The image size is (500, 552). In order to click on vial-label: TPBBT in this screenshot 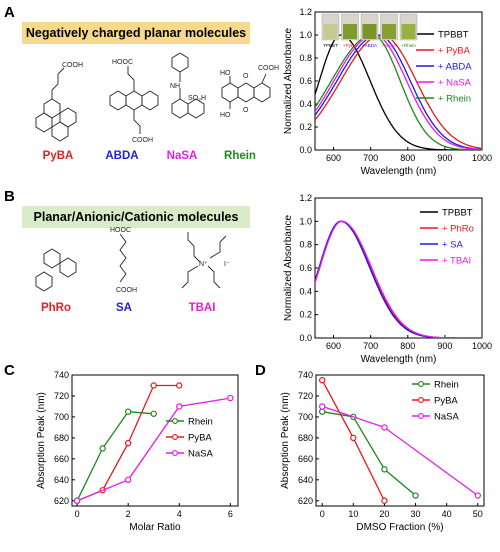, I will do `click(330, 45)`.